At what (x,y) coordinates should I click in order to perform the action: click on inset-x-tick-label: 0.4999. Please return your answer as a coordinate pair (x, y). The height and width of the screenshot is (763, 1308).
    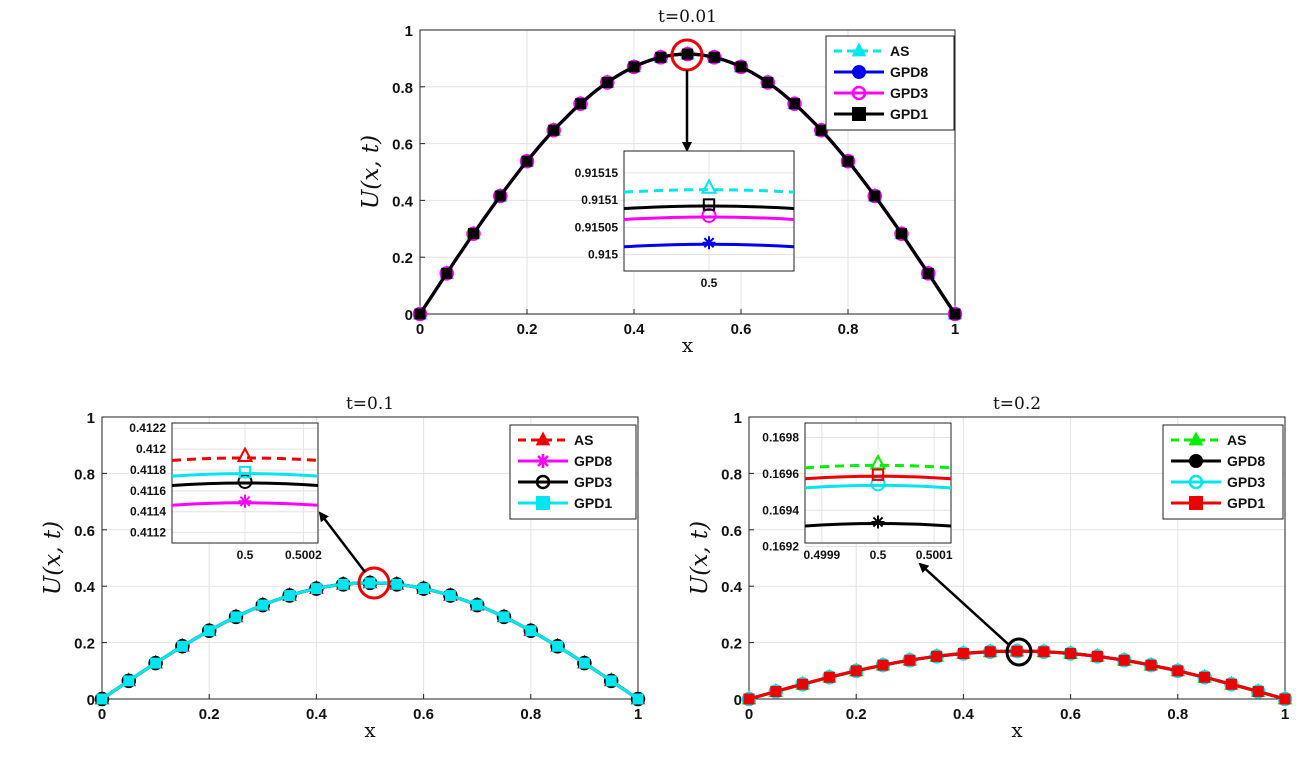
    Looking at the image, I should click on (821, 555).